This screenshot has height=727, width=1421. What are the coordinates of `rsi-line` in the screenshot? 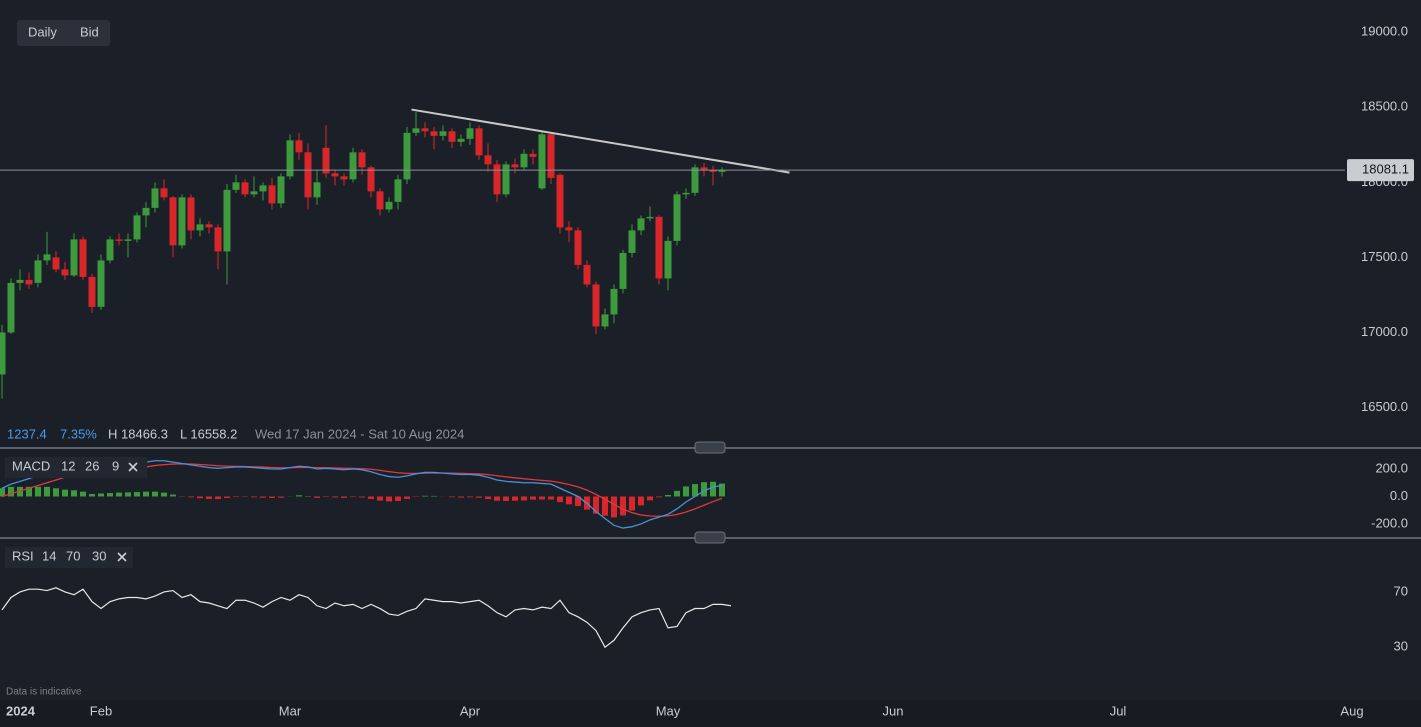 It's located at (366, 618).